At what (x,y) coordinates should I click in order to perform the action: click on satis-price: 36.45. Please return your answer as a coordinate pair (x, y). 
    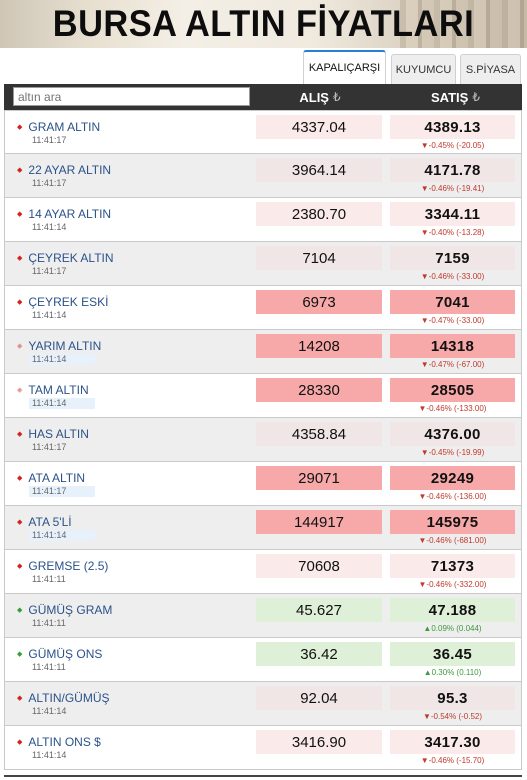
    Looking at the image, I should click on (452, 654).